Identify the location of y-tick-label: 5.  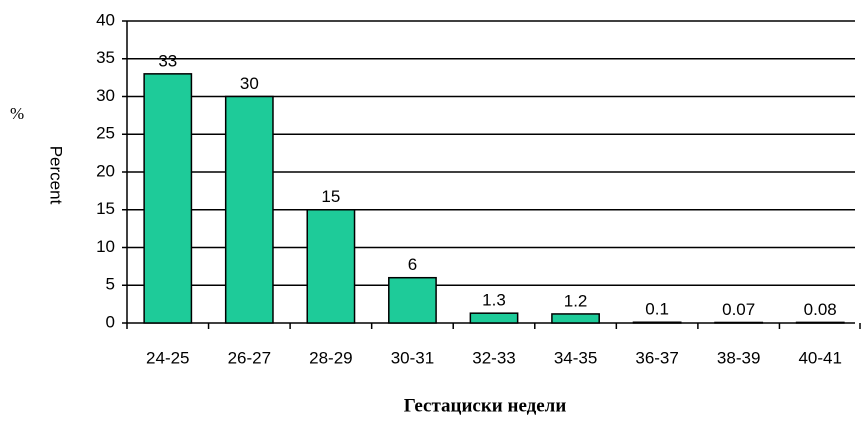
(110, 284).